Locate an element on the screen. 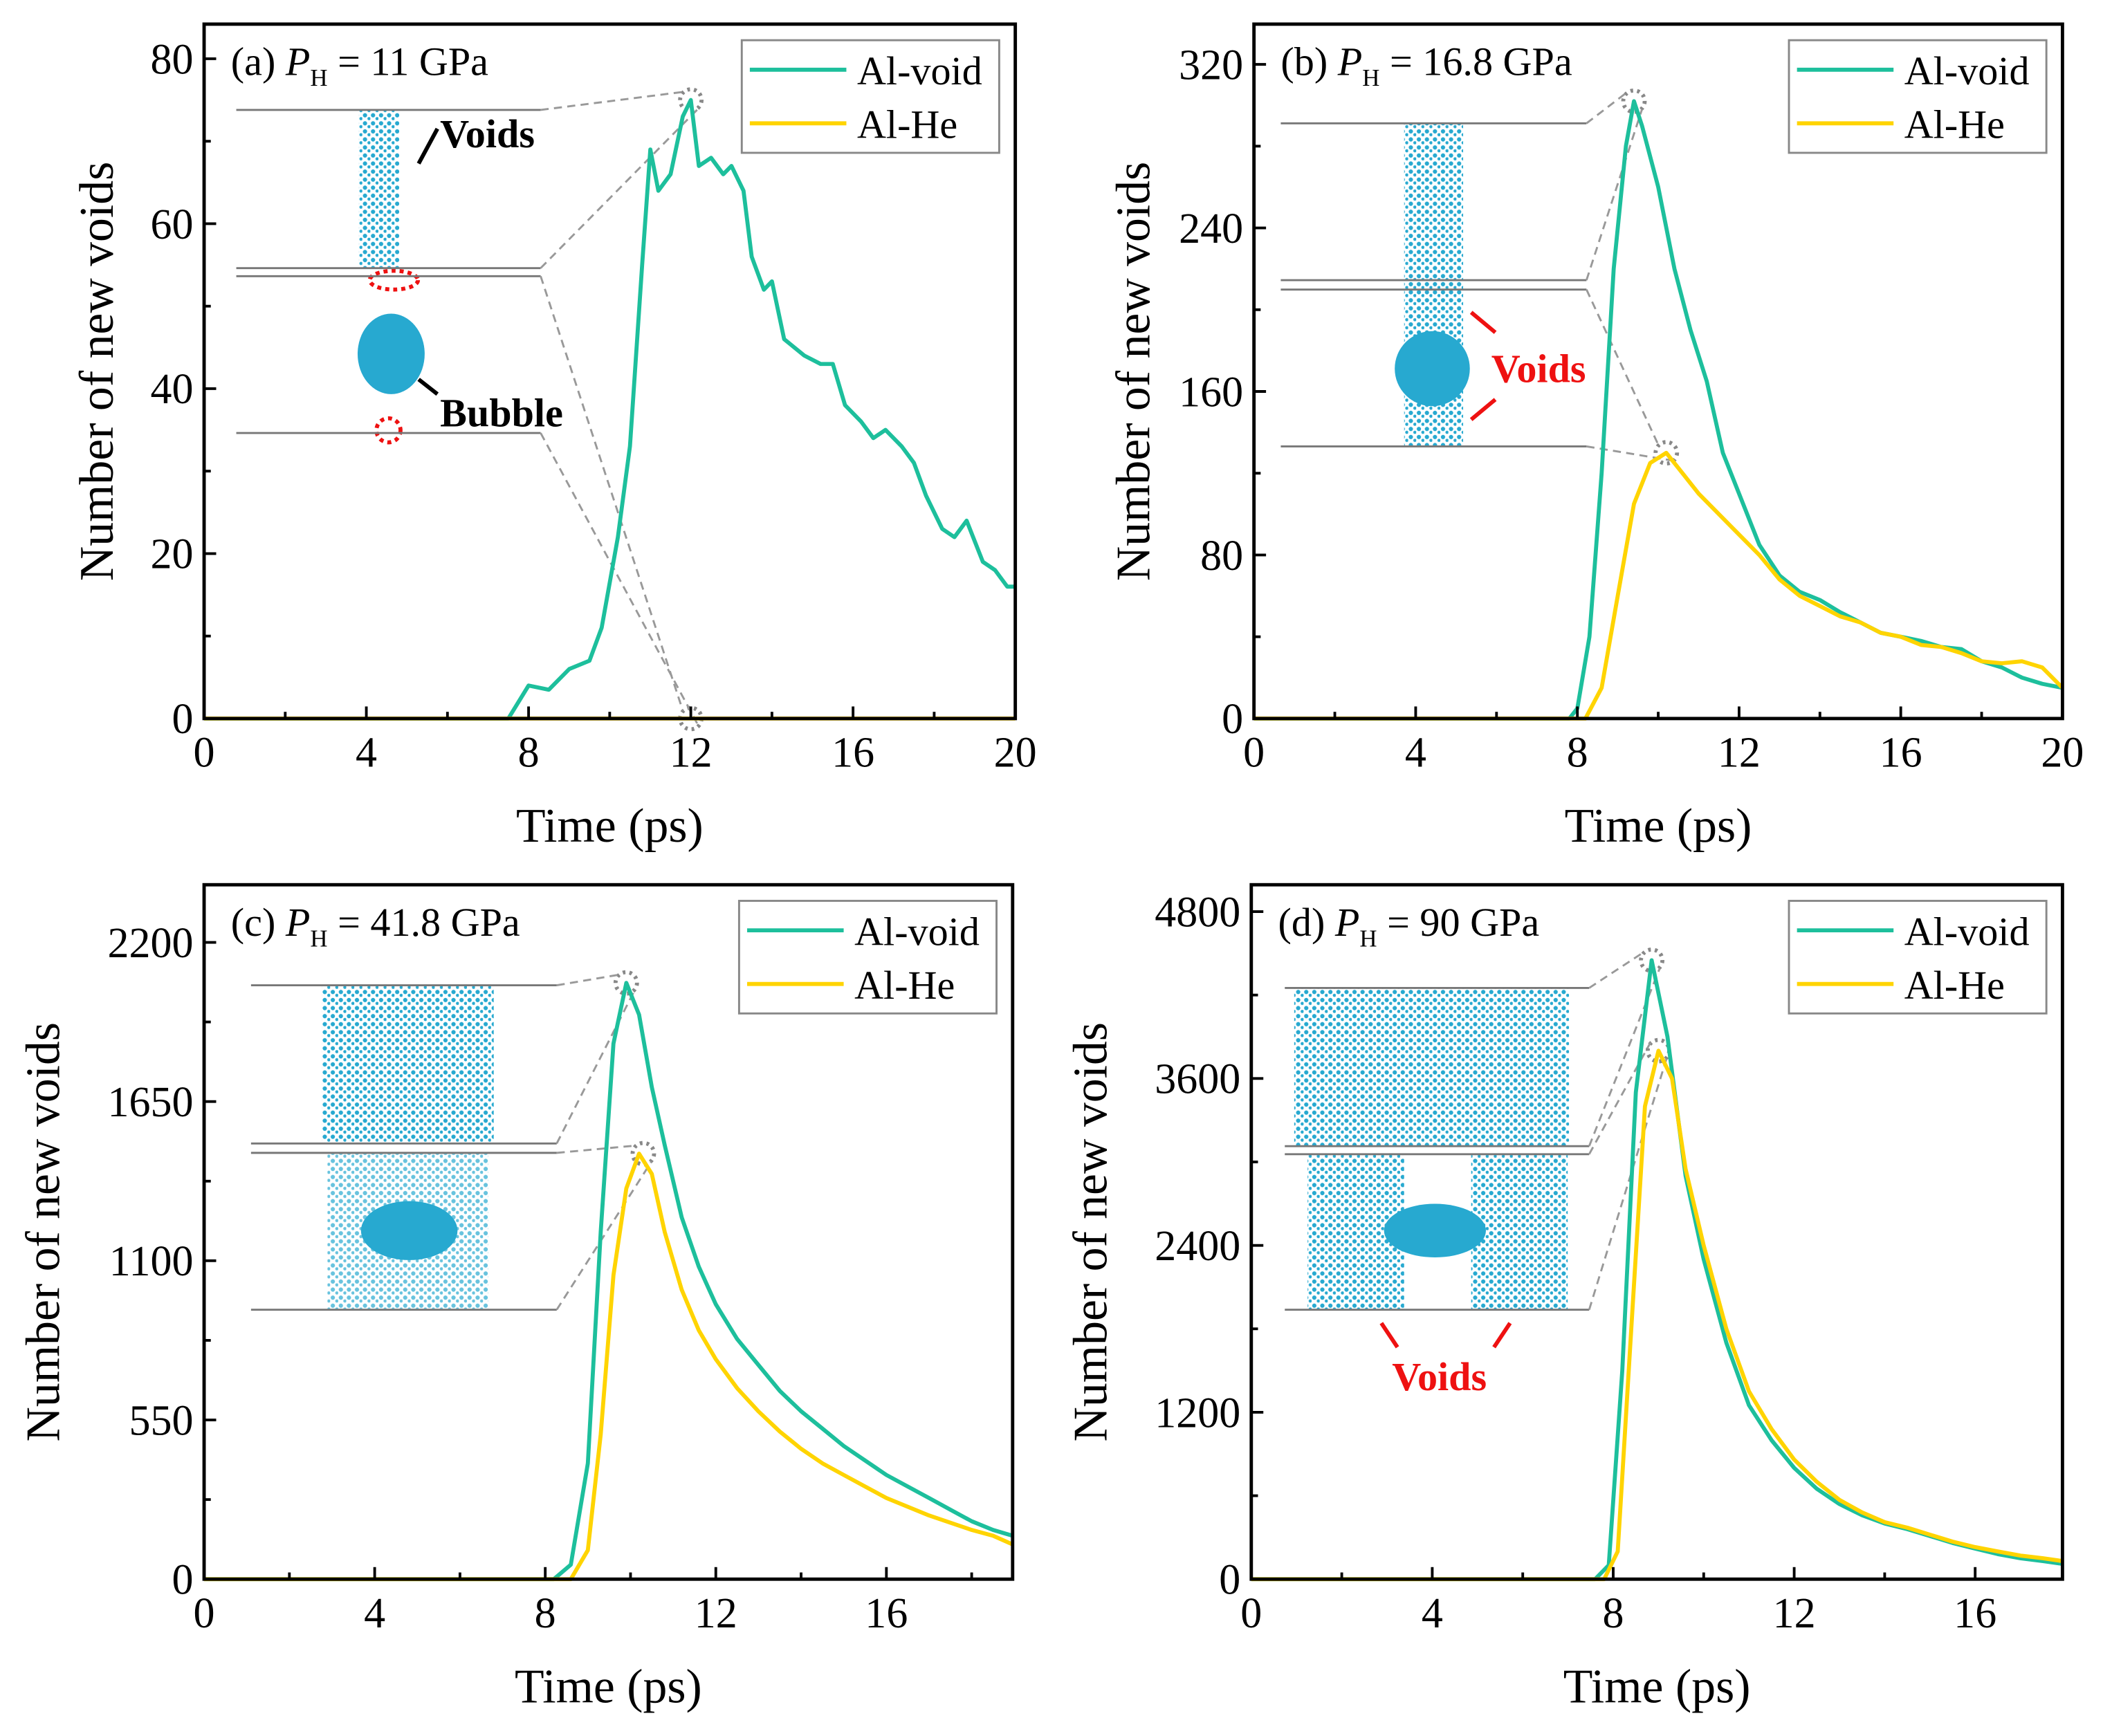  inset-snapshot: Voids Bubble is located at coordinates (470, 410).